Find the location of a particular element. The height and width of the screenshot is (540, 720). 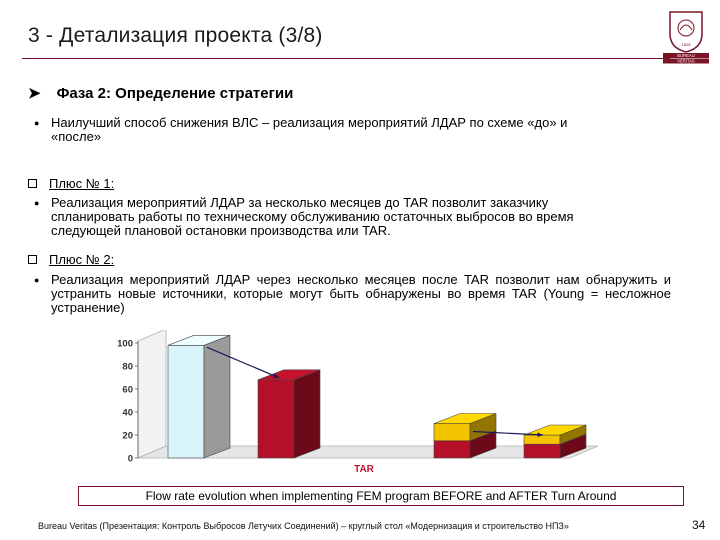

logo-year: 1828 is located at coordinates (687, 44).